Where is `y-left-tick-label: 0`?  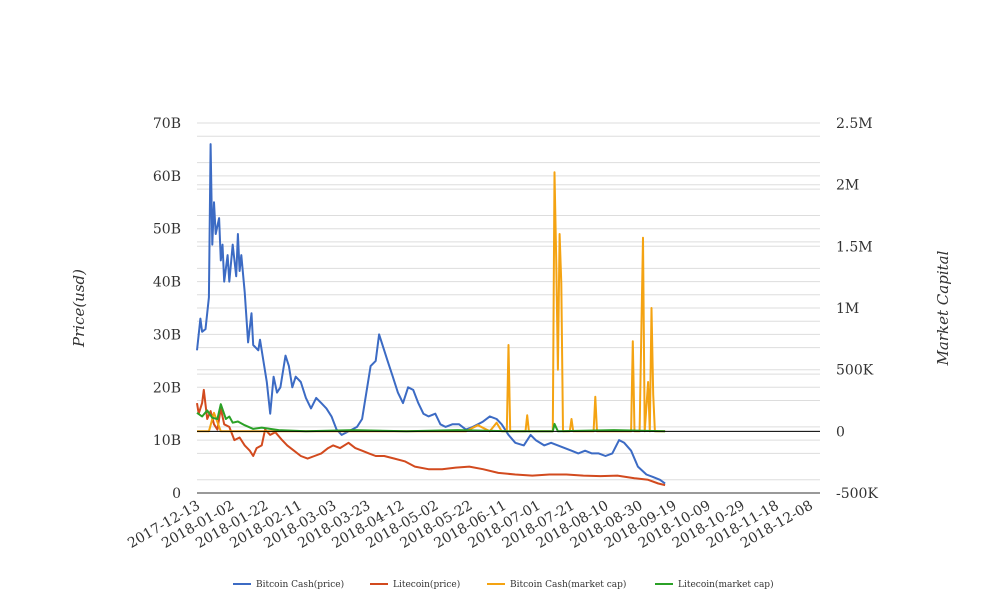 y-left-tick-label: 0 is located at coordinates (176, 494).